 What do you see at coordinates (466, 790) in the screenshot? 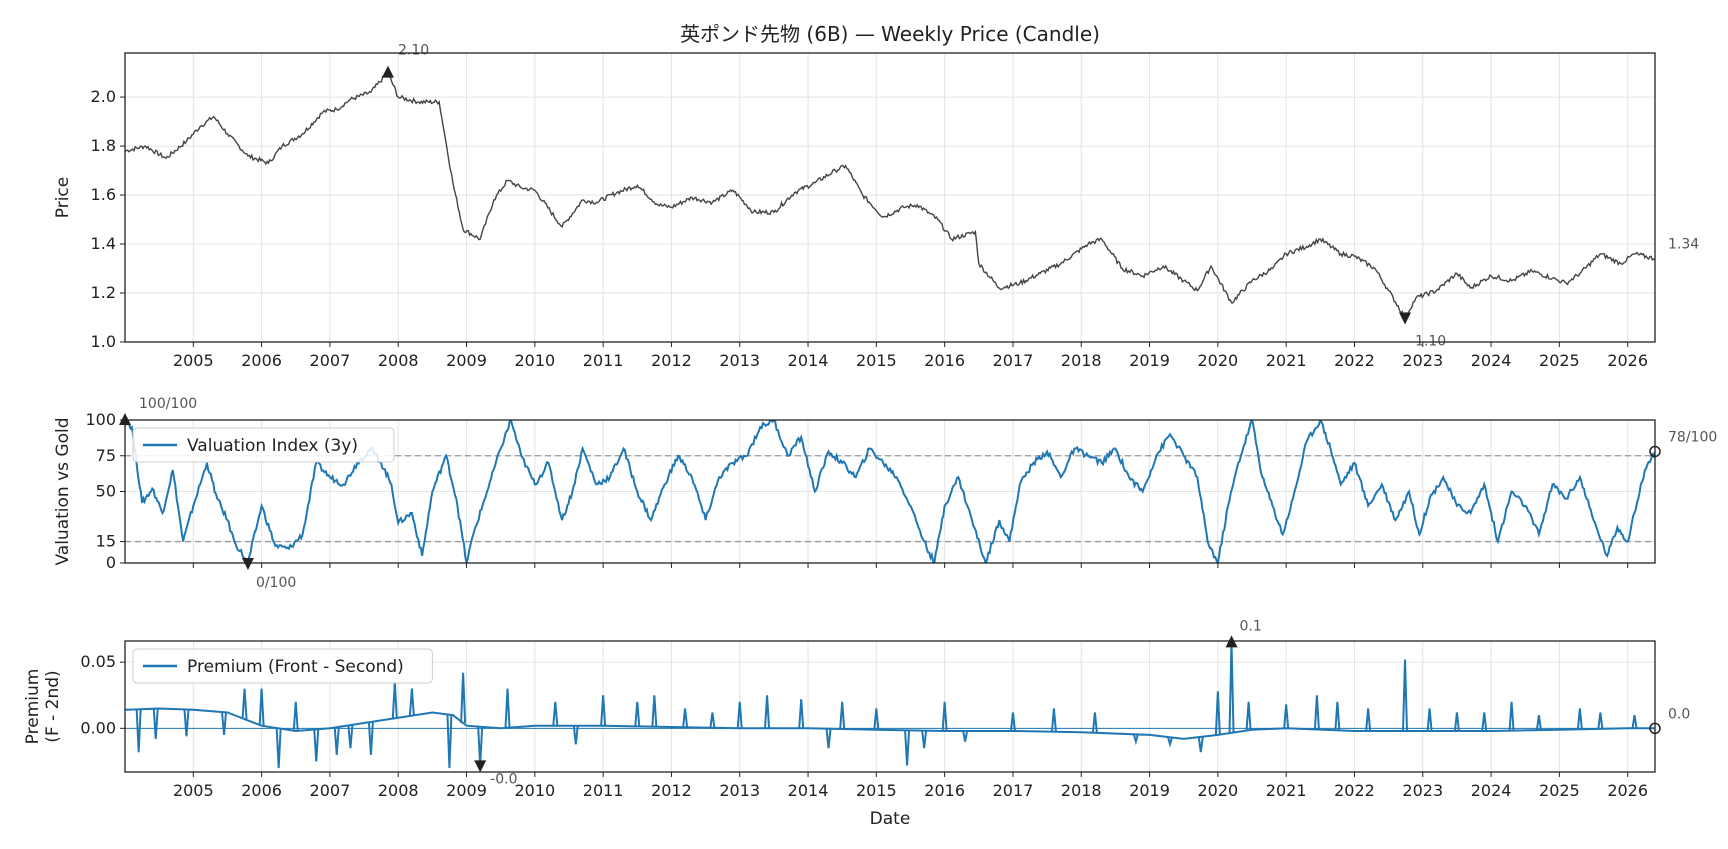
I see `x-tick-label: 2009` at bounding box center [466, 790].